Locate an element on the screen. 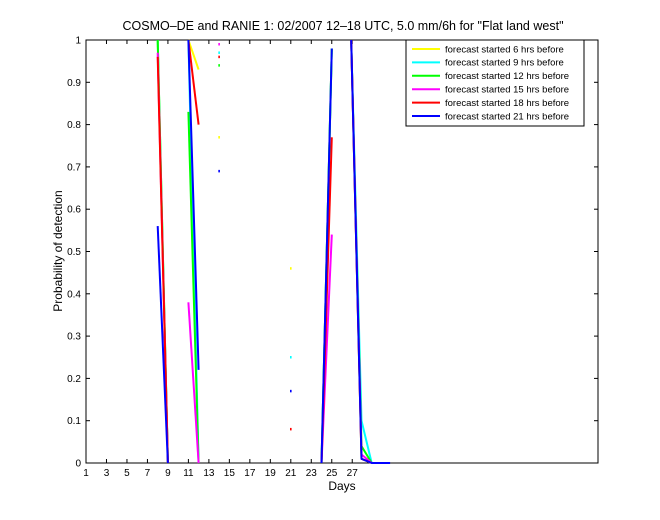 The height and width of the screenshot is (520, 660). x-axis-label: Days is located at coordinates (341, 486).